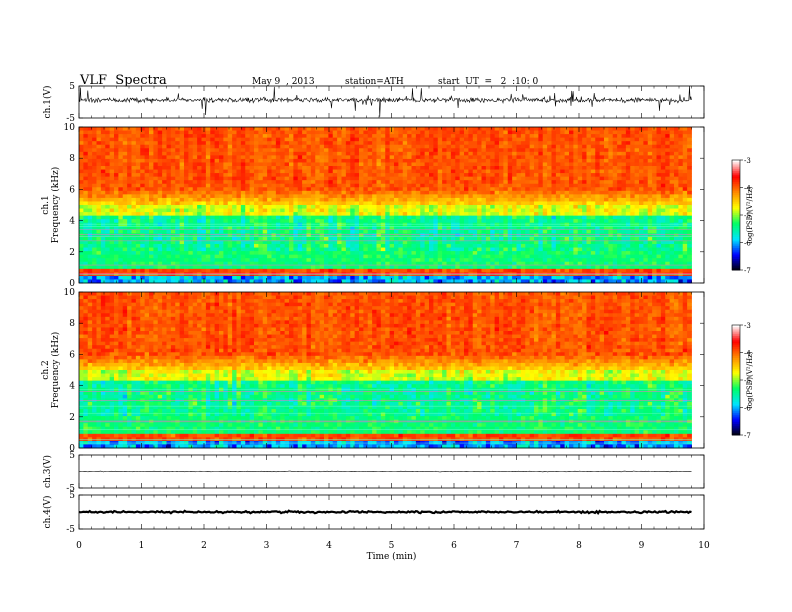 This screenshot has width=792, height=612. Describe the element at coordinates (642, 546) in the screenshot. I see `x-tick-label: 9` at that location.